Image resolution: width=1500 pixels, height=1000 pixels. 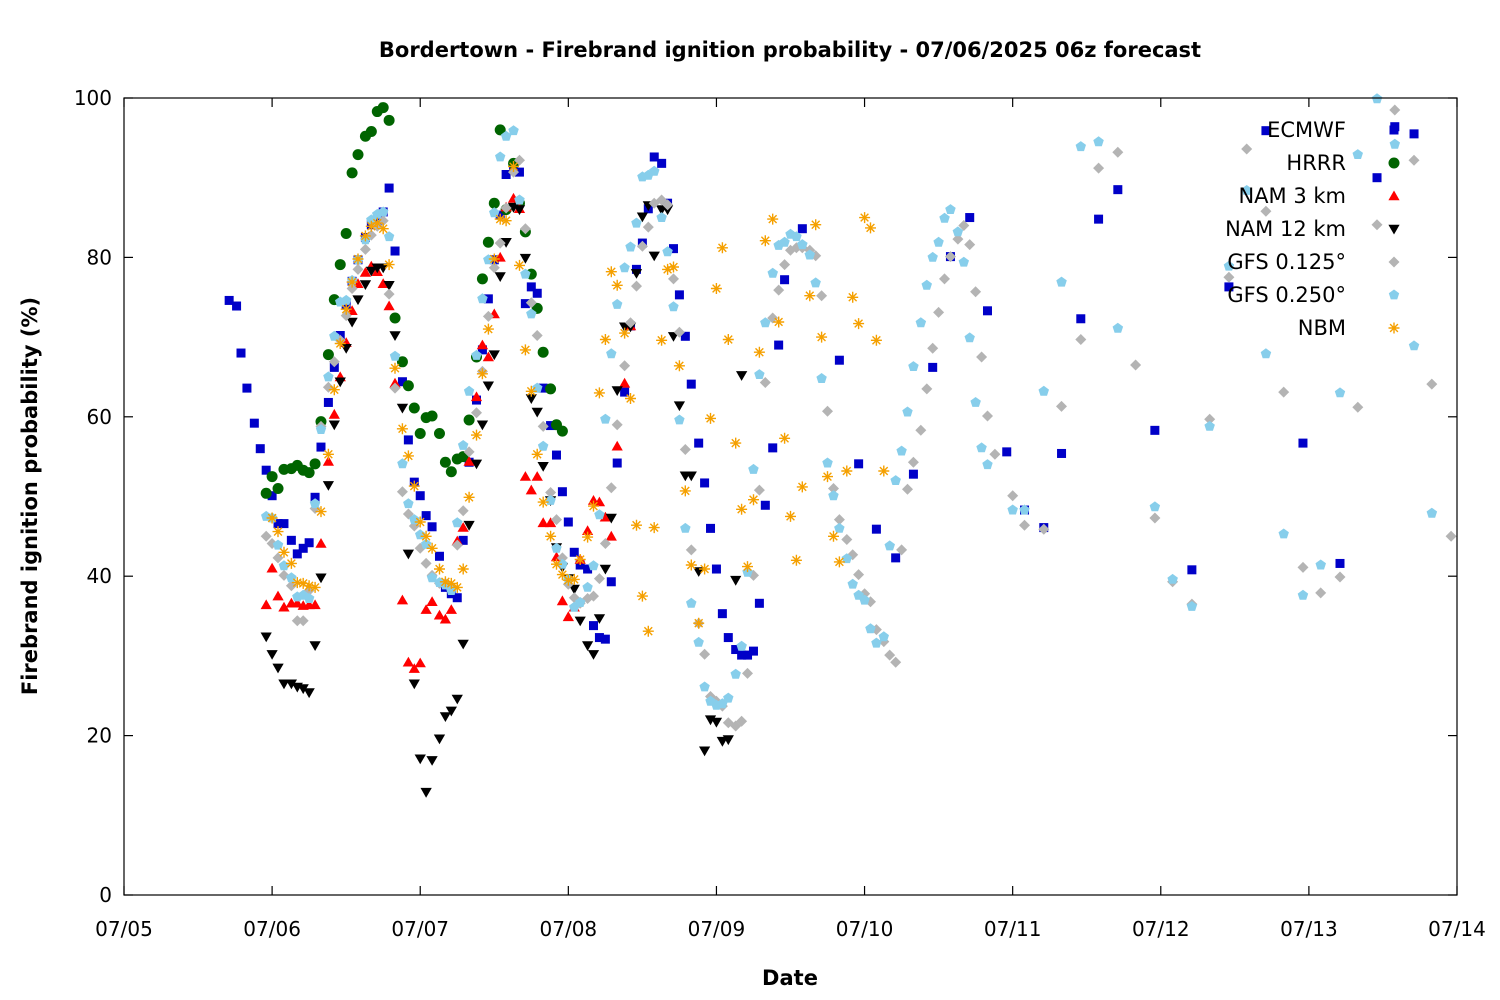 I want to click on x-tick-label: 07/13, so click(x=1309, y=929).